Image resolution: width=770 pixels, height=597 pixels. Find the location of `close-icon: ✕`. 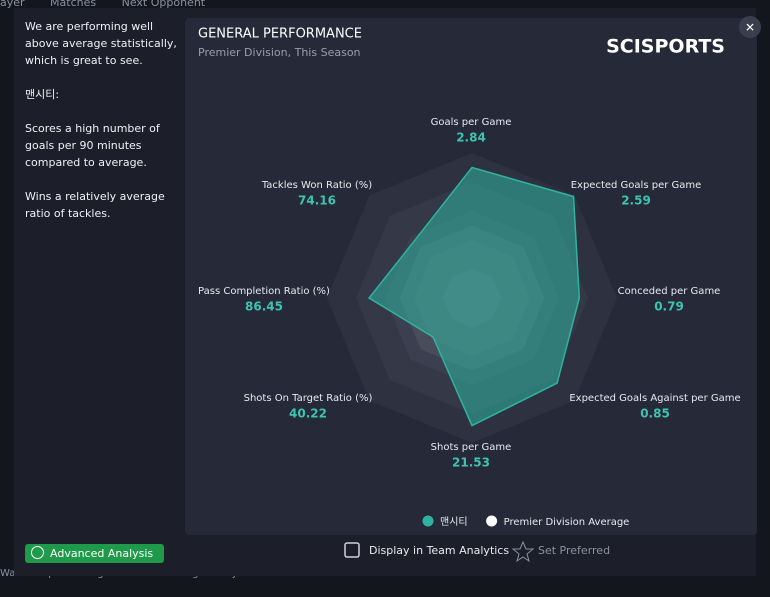

close-icon: ✕ is located at coordinates (750, 28).